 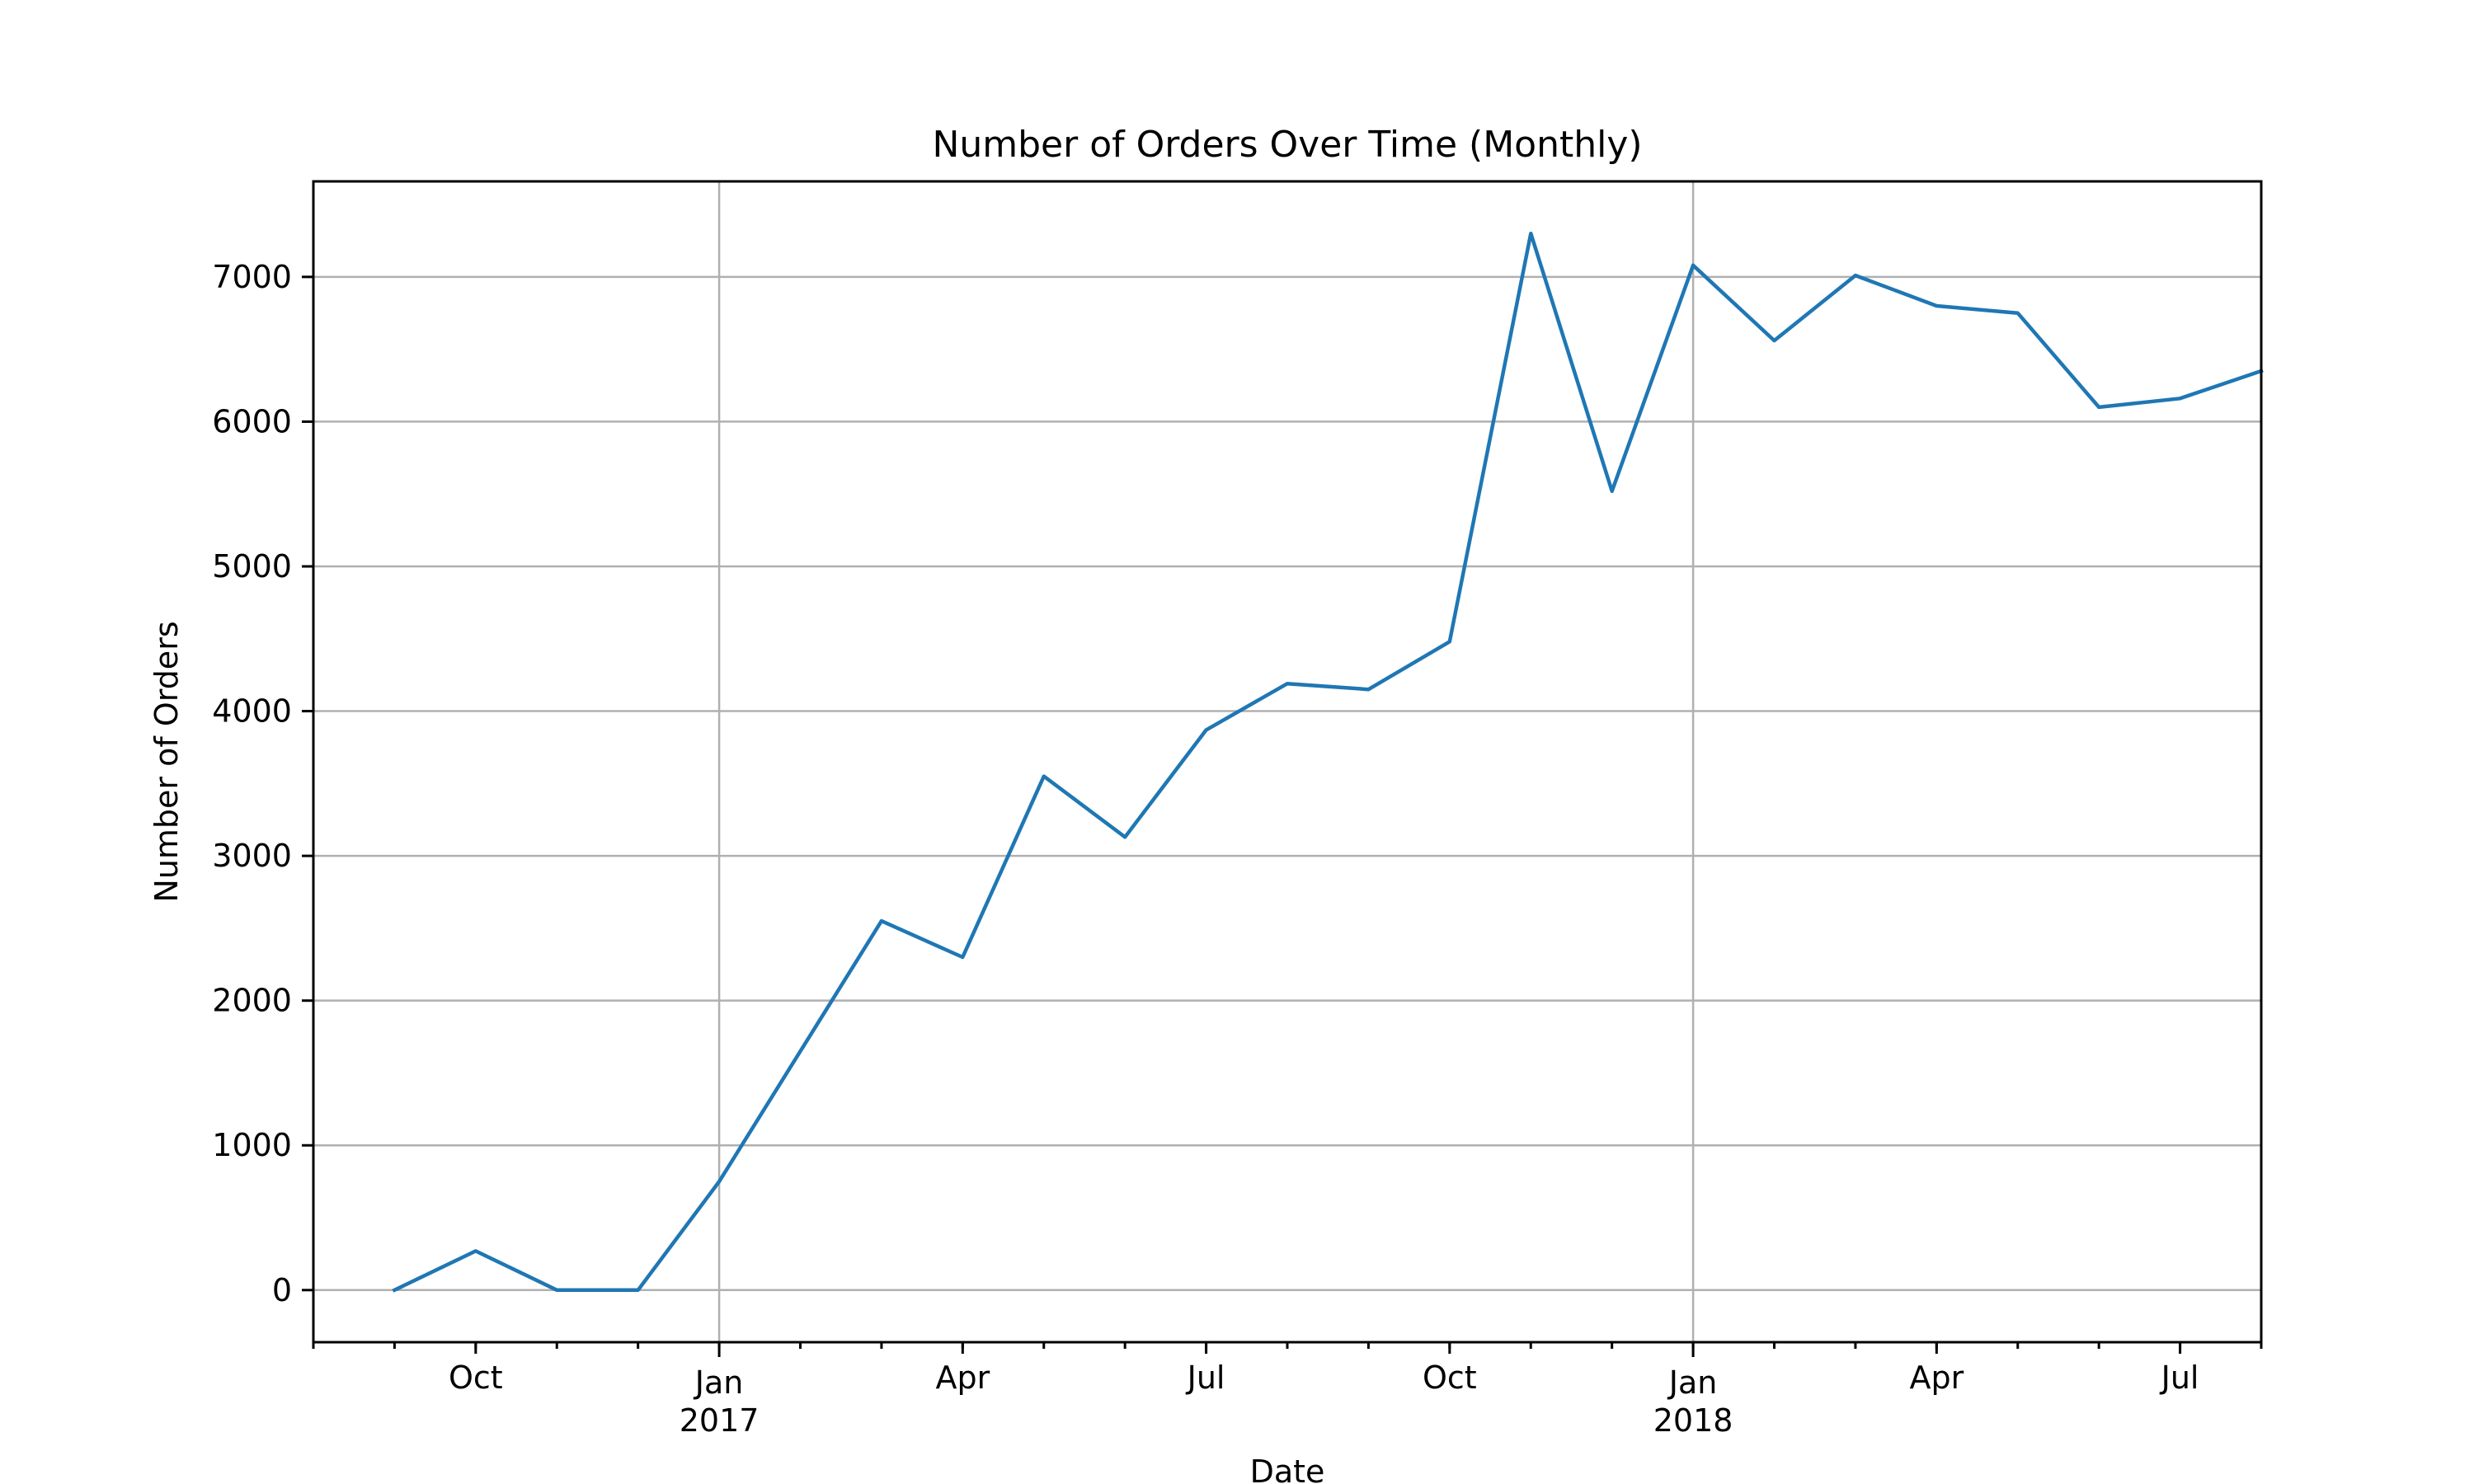 I want to click on y-axis-label: Number of Orders, so click(x=166, y=761).